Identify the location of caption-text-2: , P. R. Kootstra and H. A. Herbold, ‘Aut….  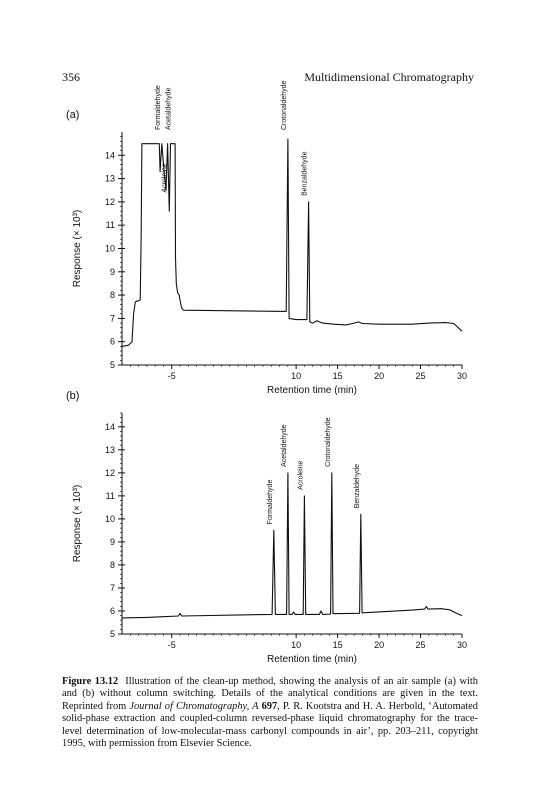
(270, 725).